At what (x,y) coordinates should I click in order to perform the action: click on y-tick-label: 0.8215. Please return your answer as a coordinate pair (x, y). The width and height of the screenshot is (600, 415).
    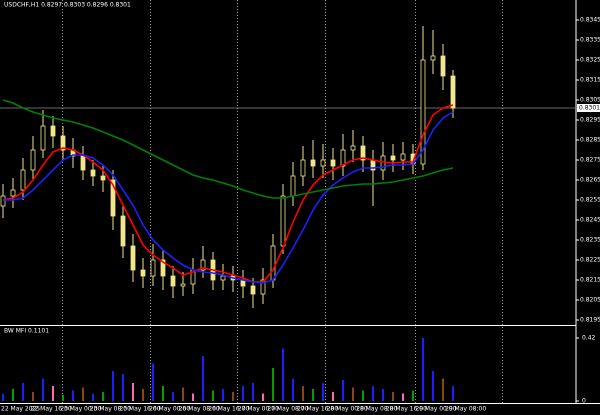
    Looking at the image, I should click on (590, 280).